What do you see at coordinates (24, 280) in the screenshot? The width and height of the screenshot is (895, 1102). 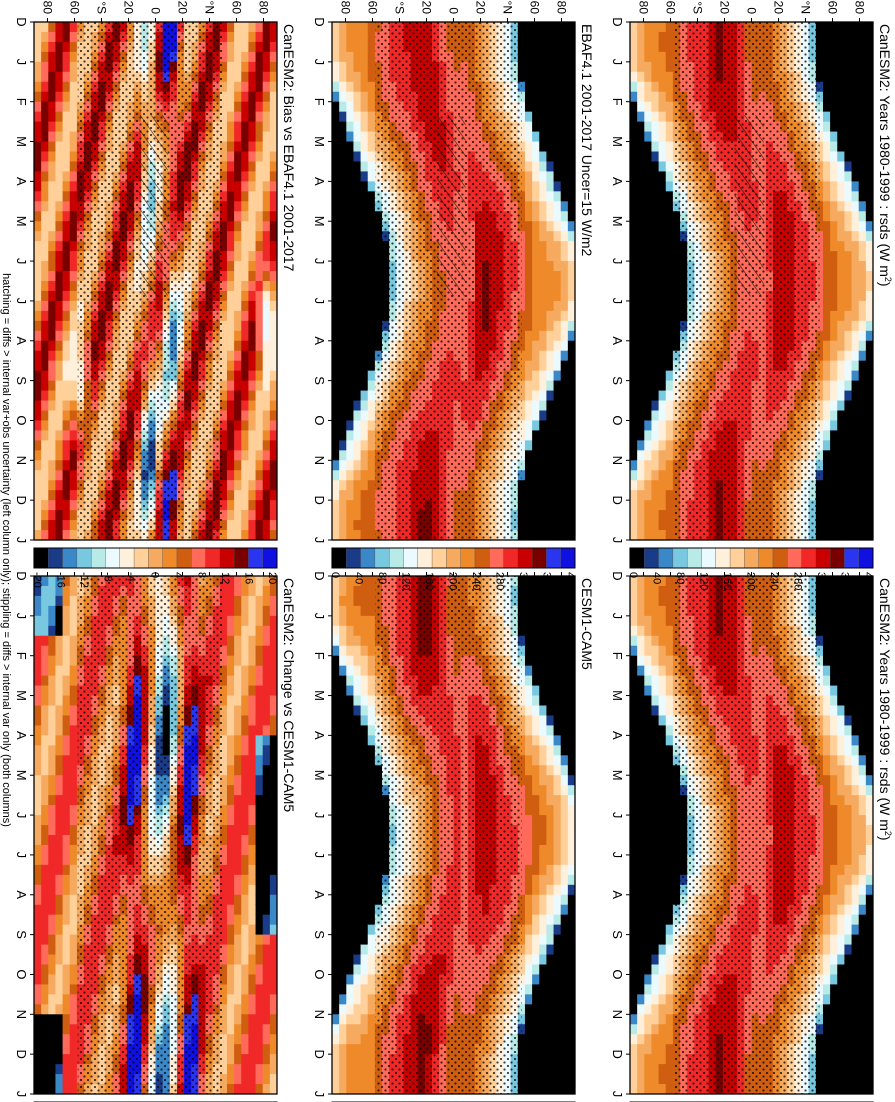 I see `panel-bias-x-axis: D J F M A M J J A S O N D J` at bounding box center [24, 280].